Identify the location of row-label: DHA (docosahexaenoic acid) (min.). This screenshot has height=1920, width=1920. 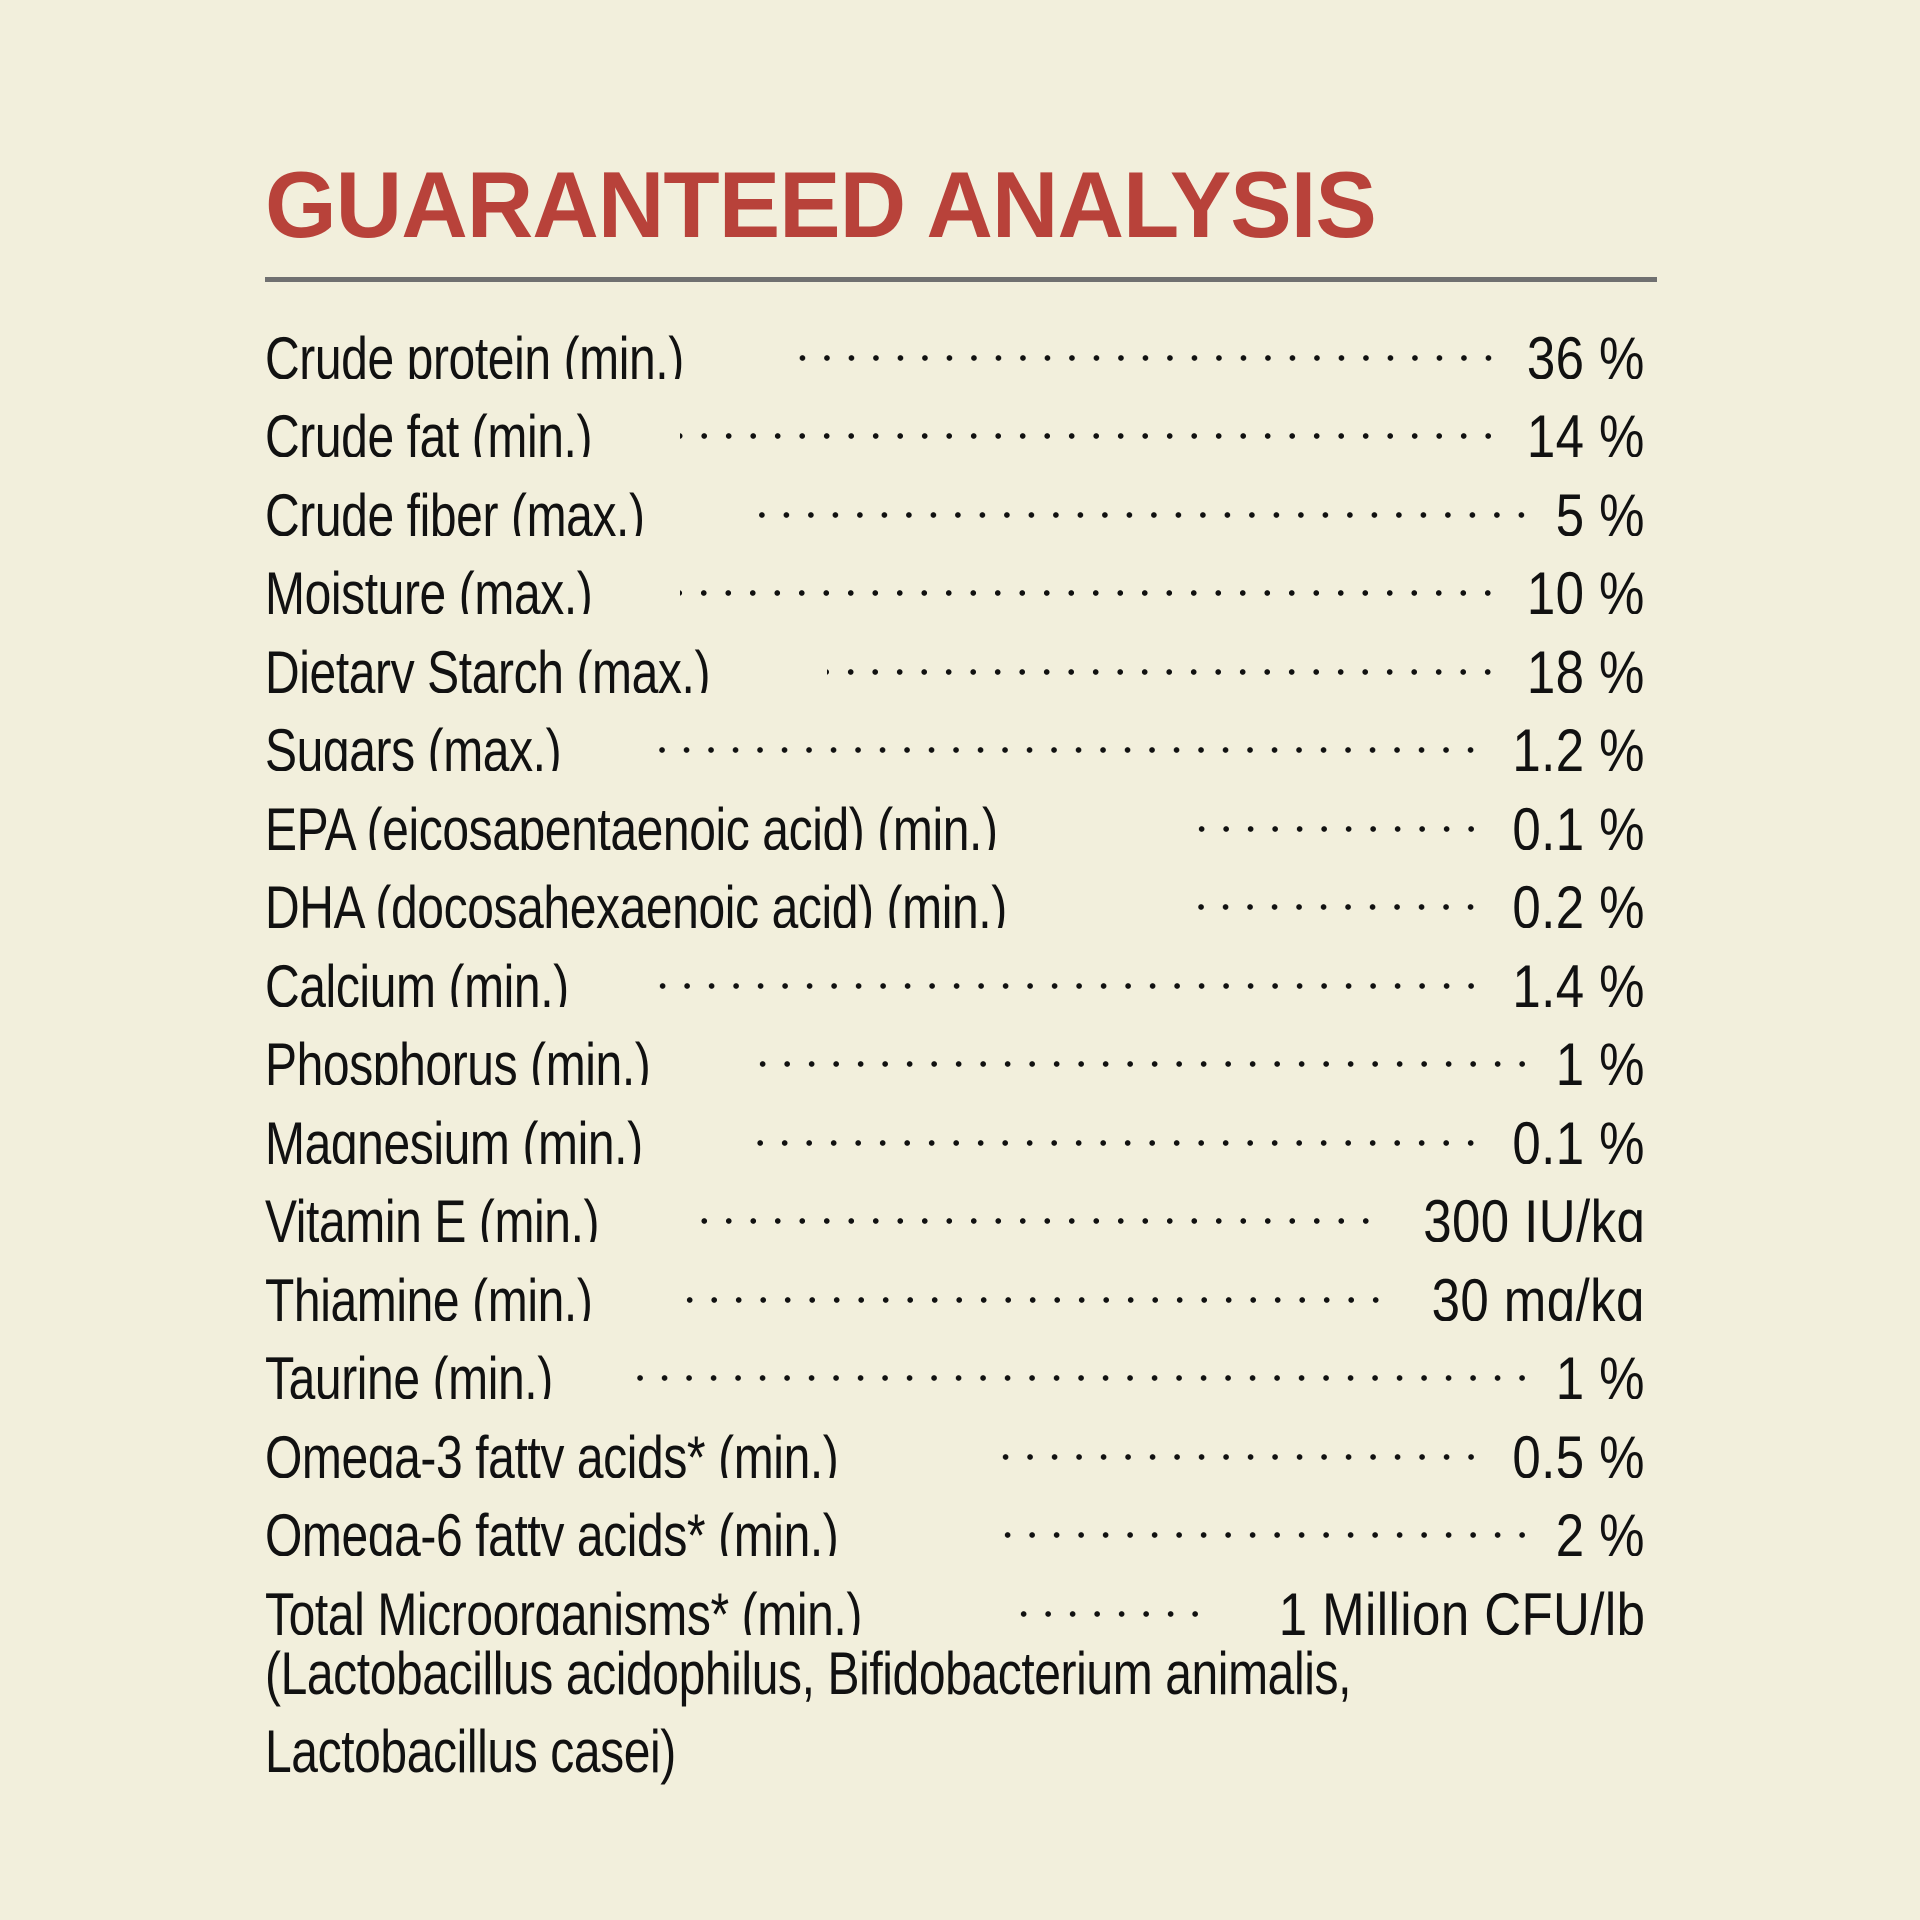
(636, 901).